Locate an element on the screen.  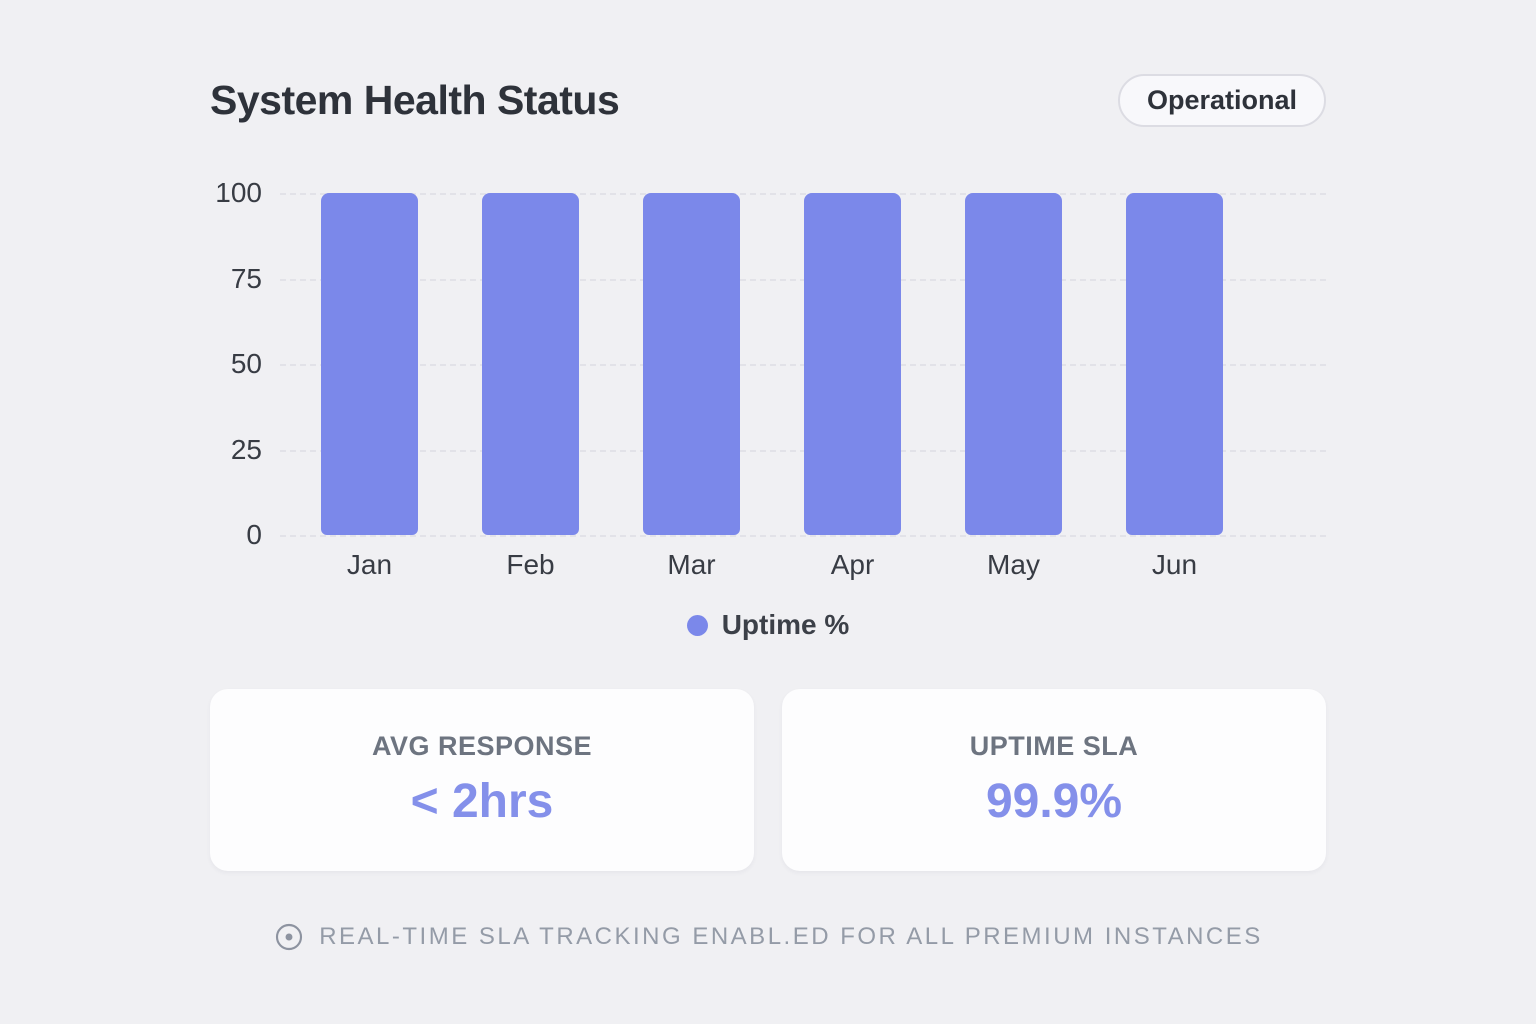
y-tick-label: 0 is located at coordinates (254, 534).